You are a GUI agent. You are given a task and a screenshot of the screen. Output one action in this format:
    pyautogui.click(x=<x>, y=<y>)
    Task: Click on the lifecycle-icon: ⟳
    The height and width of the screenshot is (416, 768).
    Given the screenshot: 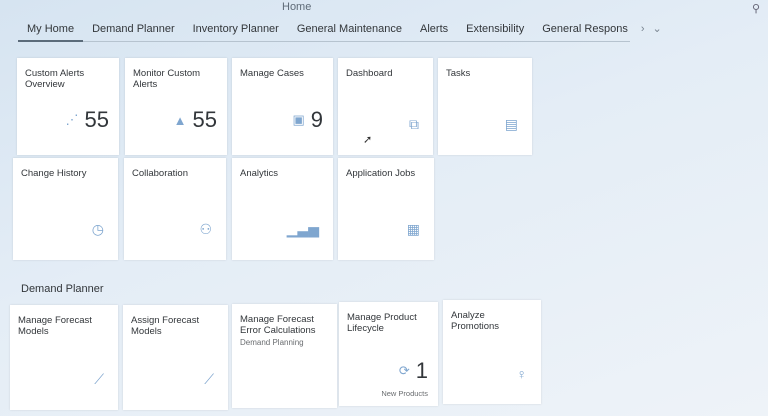 What is the action you would take?
    pyautogui.click(x=404, y=370)
    